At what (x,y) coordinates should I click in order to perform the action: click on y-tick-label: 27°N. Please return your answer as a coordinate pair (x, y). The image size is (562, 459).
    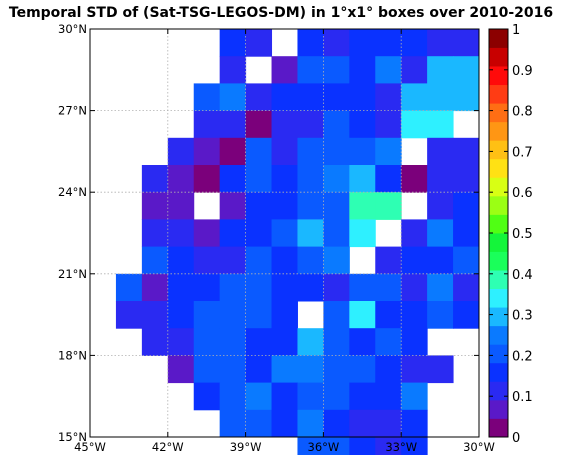
    Looking at the image, I should click on (72, 111).